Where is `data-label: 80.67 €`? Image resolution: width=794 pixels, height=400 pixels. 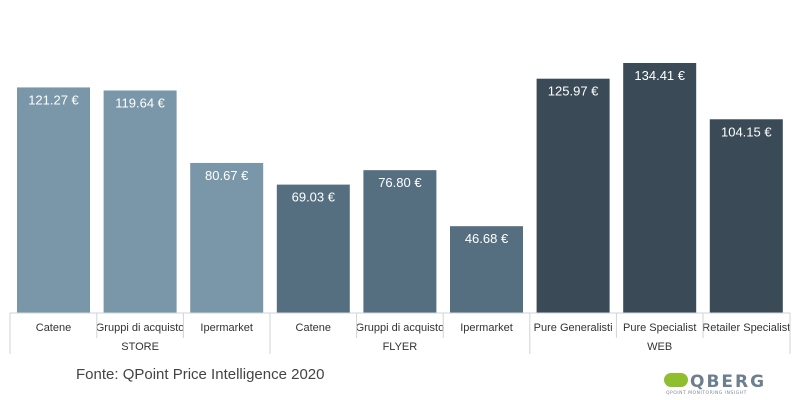
data-label: 80.67 € is located at coordinates (227, 175).